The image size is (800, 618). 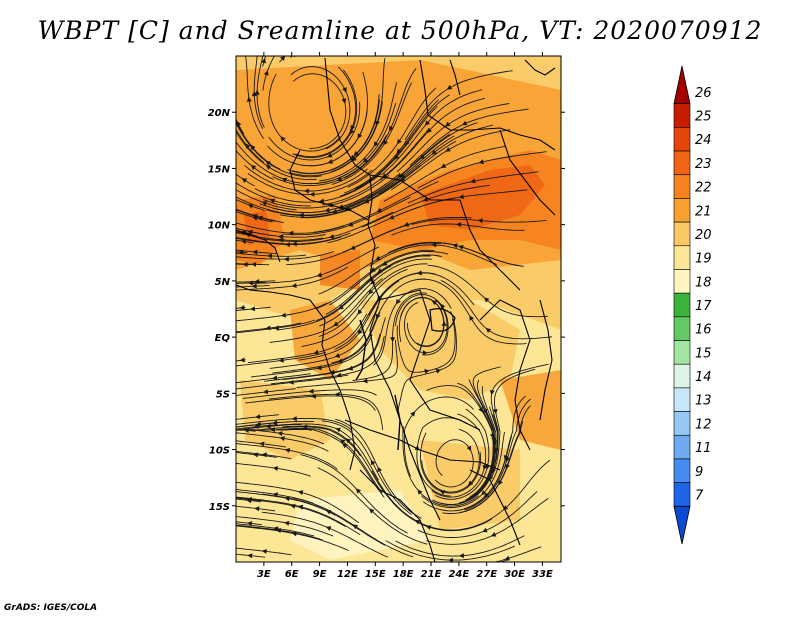 I want to click on colorbar-label: 13, so click(x=703, y=401).